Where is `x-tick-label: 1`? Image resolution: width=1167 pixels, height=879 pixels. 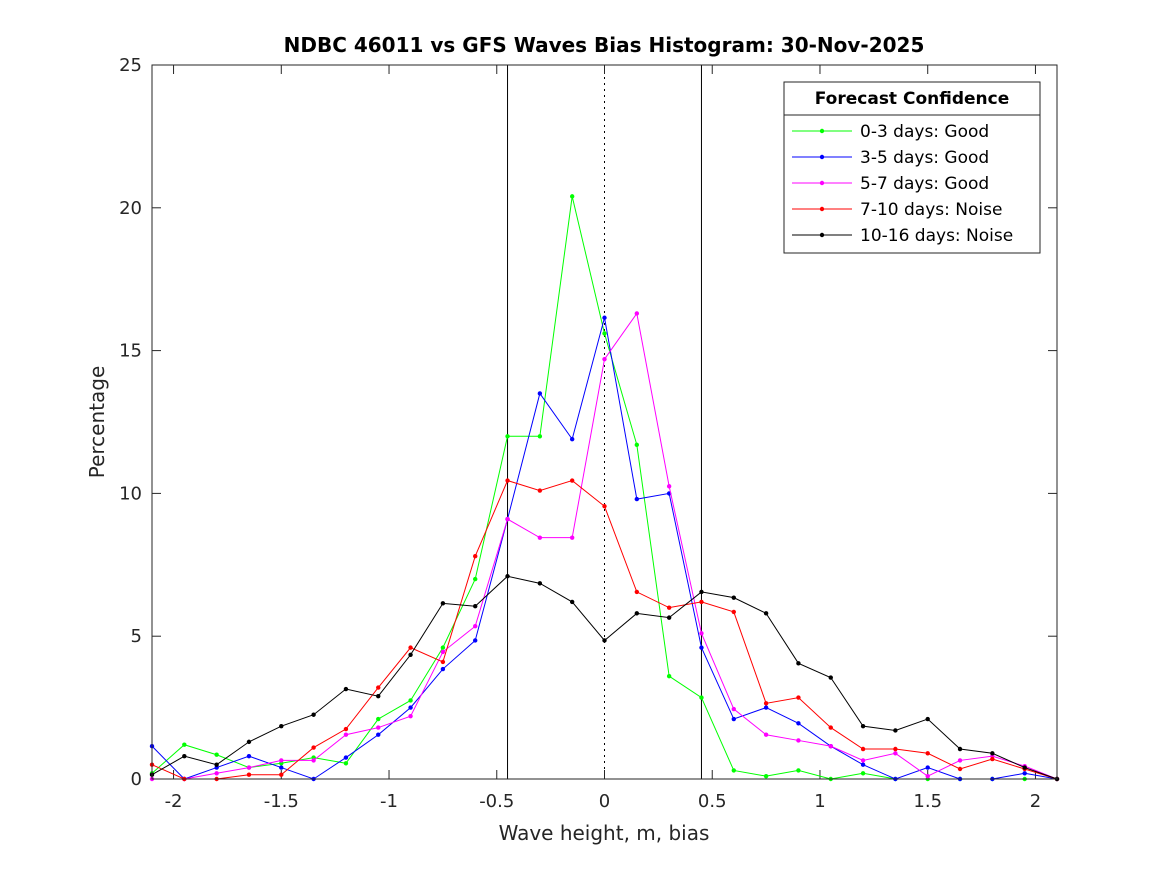 x-tick-label: 1 is located at coordinates (819, 801).